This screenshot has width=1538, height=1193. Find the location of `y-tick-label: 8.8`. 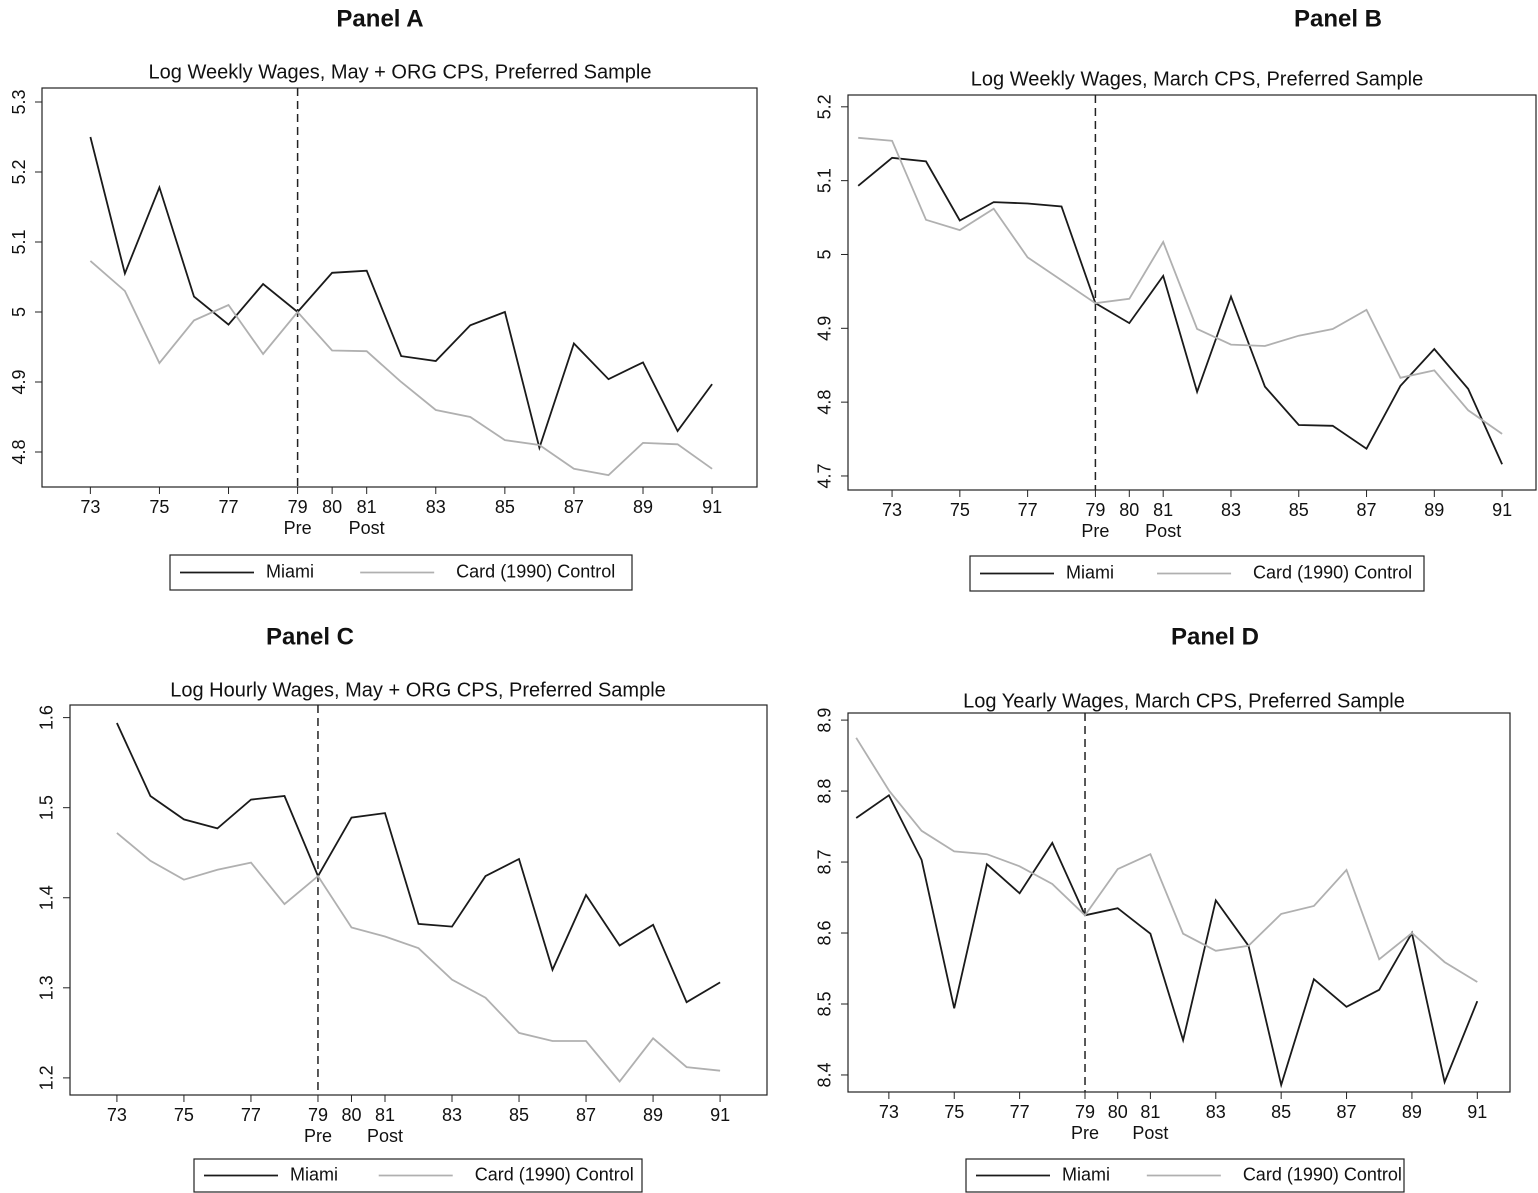

y-tick-label: 8.8 is located at coordinates (825, 791).